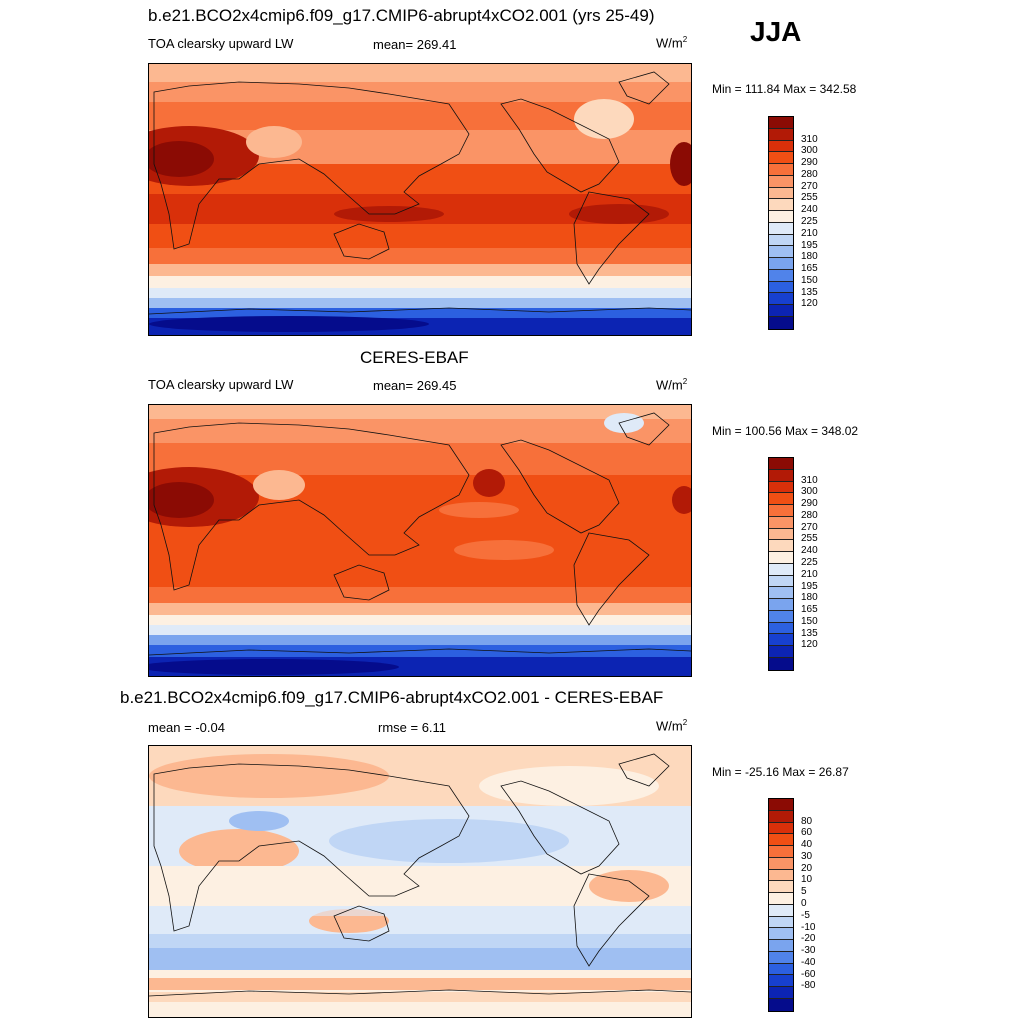 This screenshot has height=1024, width=1024. Describe the element at coordinates (809, 633) in the screenshot. I see `panel-obs-colorbar-label: 135` at that location.